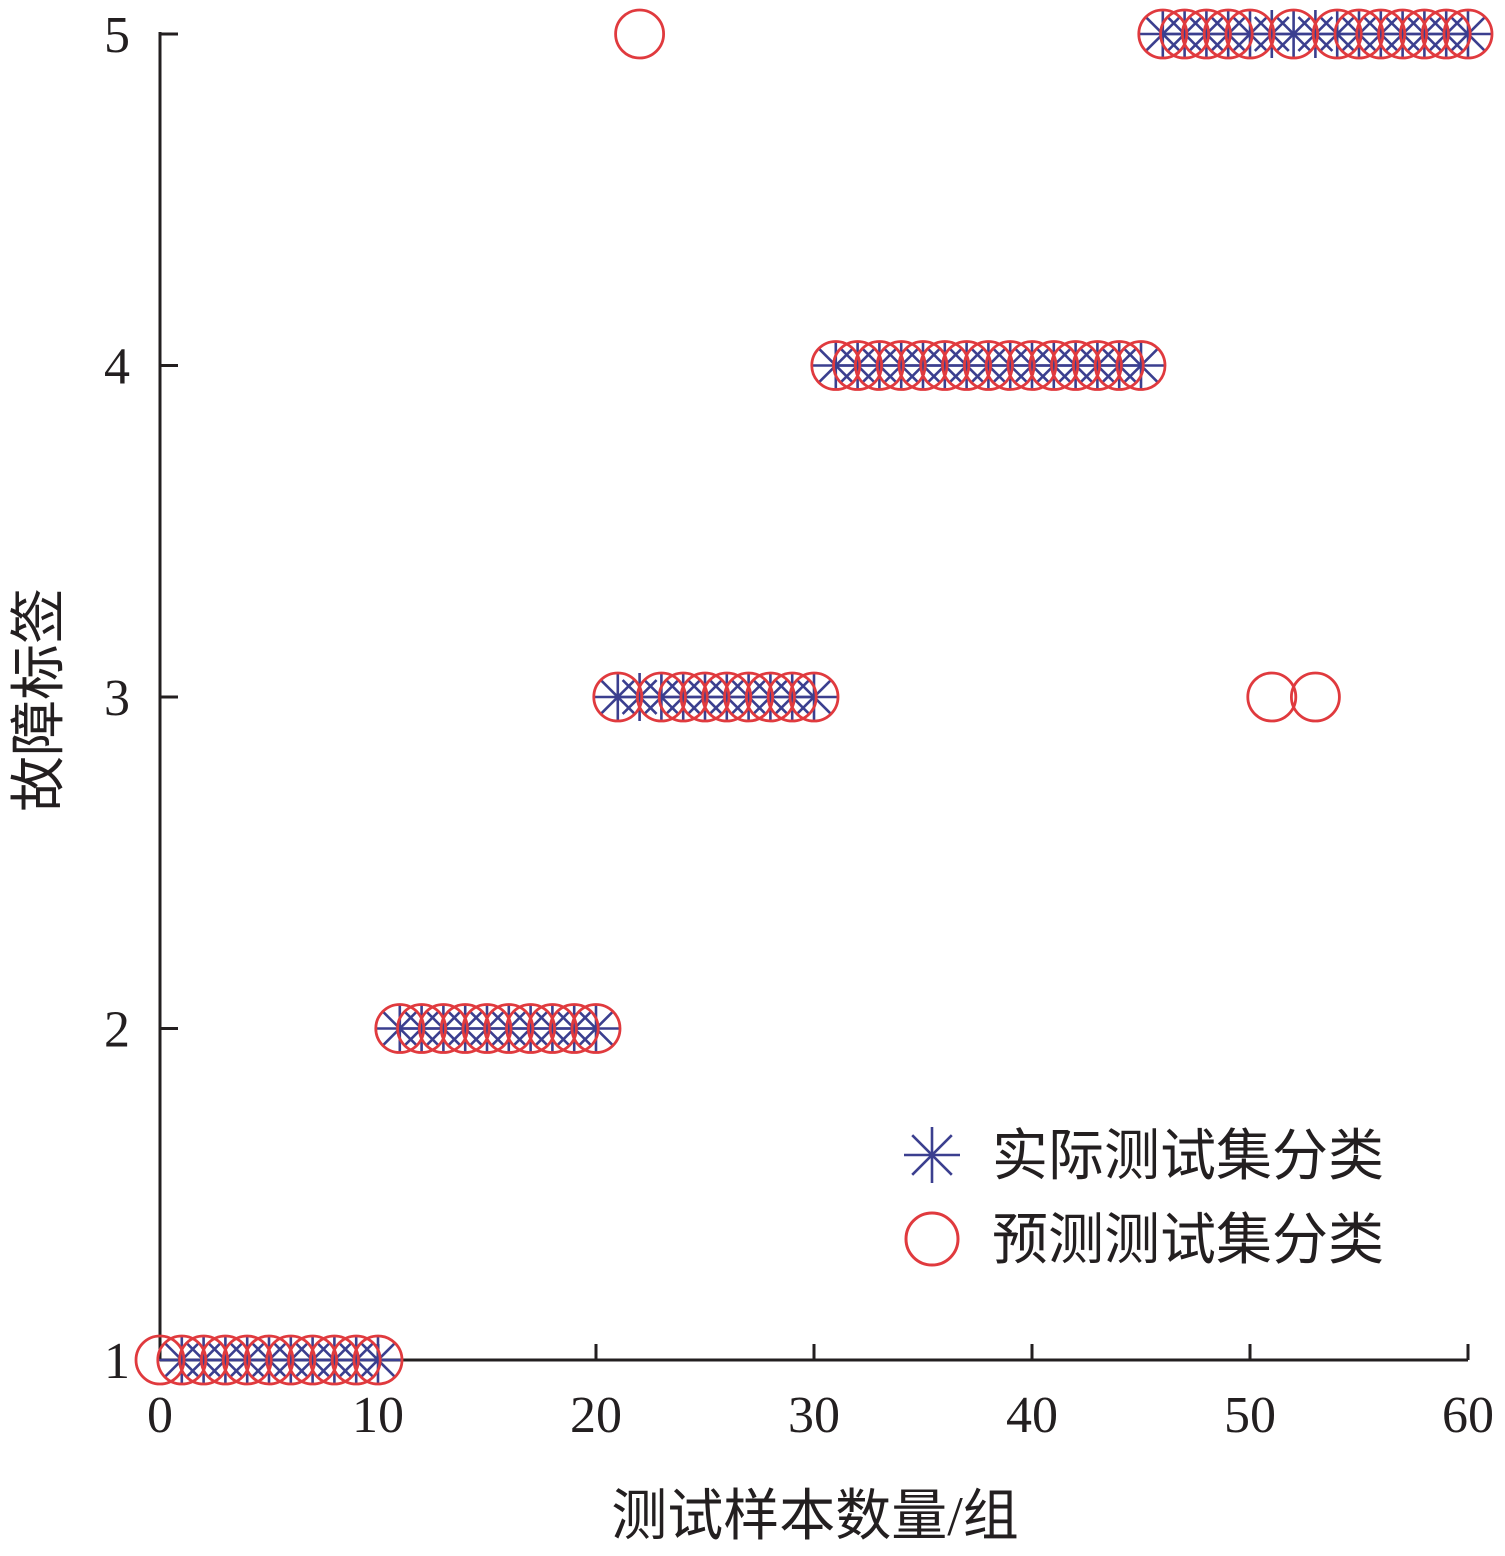  Describe the element at coordinates (1188, 1157) in the screenshot. I see `legend-entry-label: 实际测试集分类` at that location.